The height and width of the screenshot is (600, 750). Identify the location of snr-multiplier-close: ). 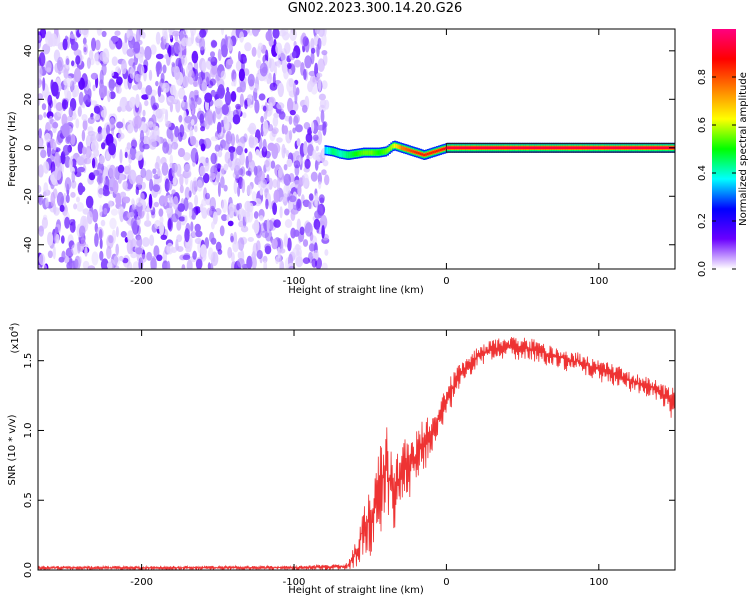
(15, 324).